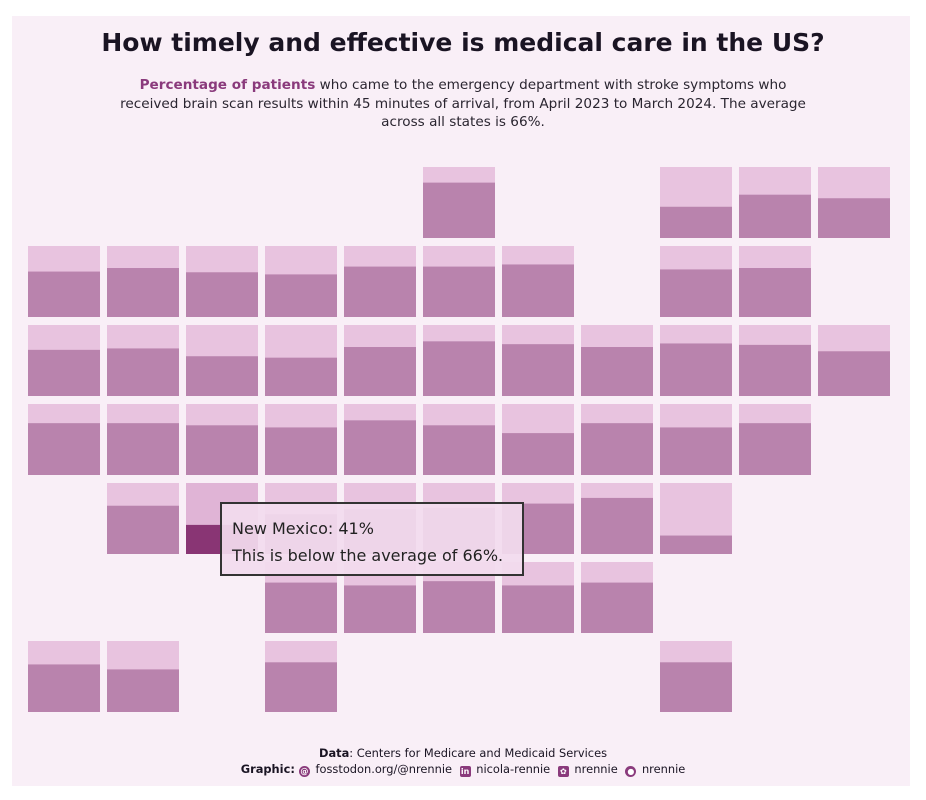  What do you see at coordinates (382, 769) in the screenshot?
I see `caption-mastodon: fosstodon.org/@nrennie` at bounding box center [382, 769].